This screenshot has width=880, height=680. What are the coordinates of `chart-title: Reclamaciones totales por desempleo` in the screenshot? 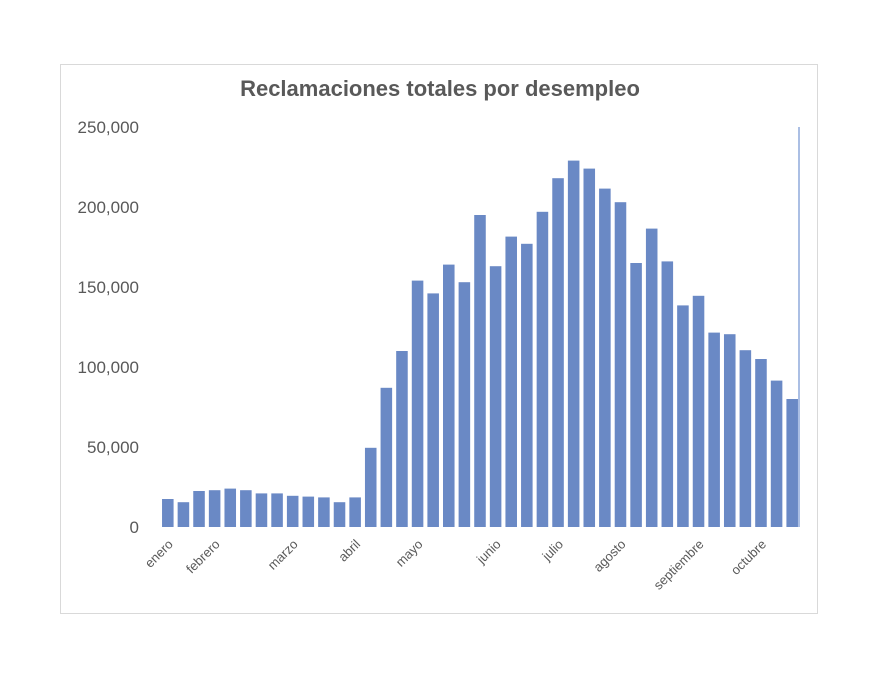 It's located at (440, 88).